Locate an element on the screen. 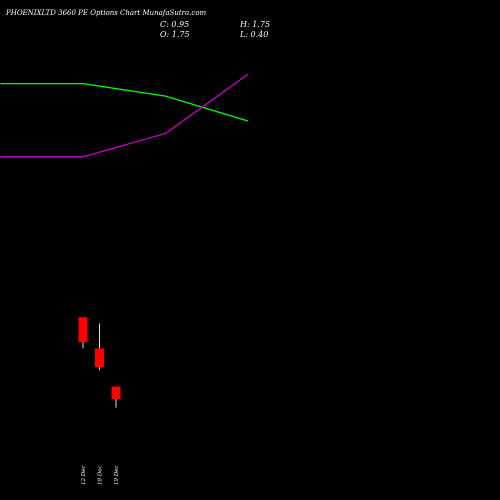 Image resolution: width=500 pixels, height=500 pixels. moving-average-line-green is located at coordinates (124, 102).